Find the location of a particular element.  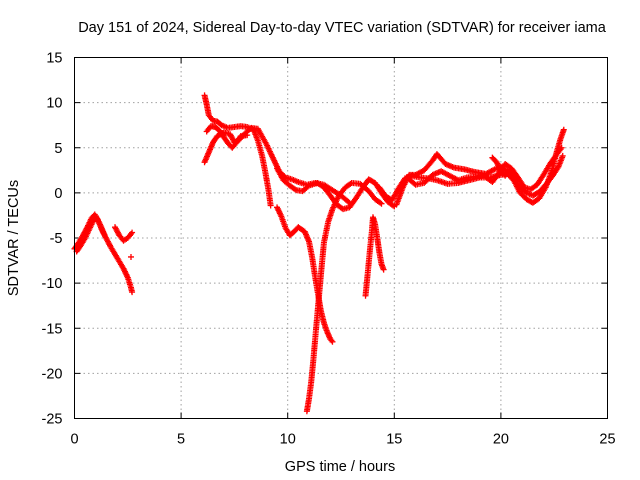

series-arc7 is located at coordinates (227, 137).